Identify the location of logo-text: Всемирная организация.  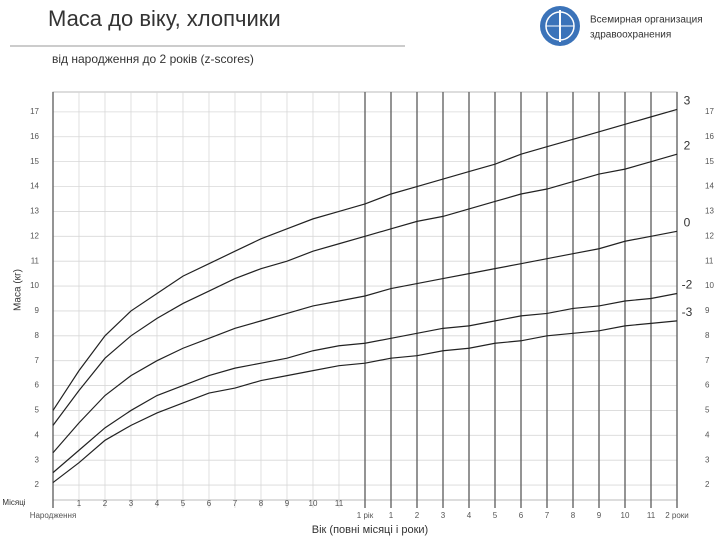
(646, 20).